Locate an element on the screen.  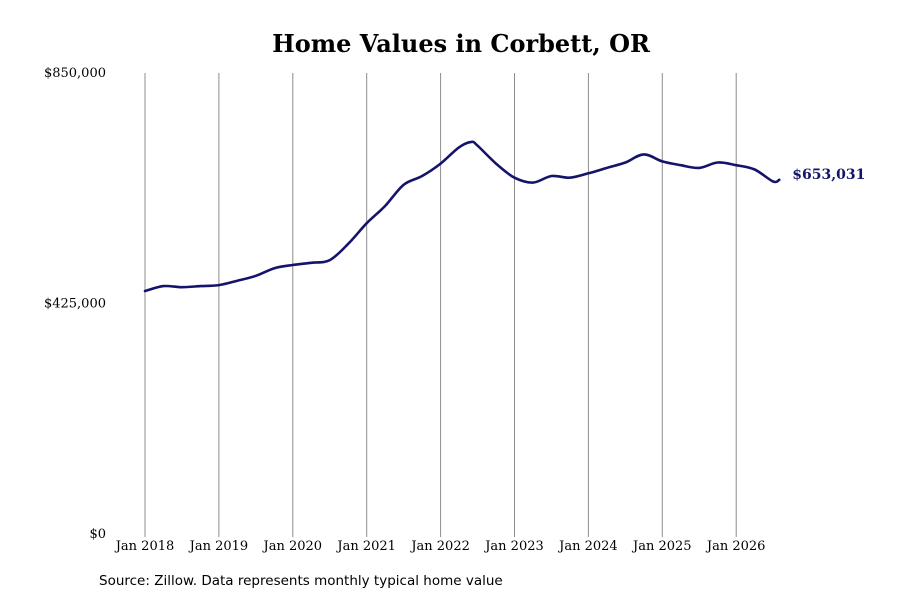
x-tick-label: Jan 2021 is located at coordinates (365, 546).